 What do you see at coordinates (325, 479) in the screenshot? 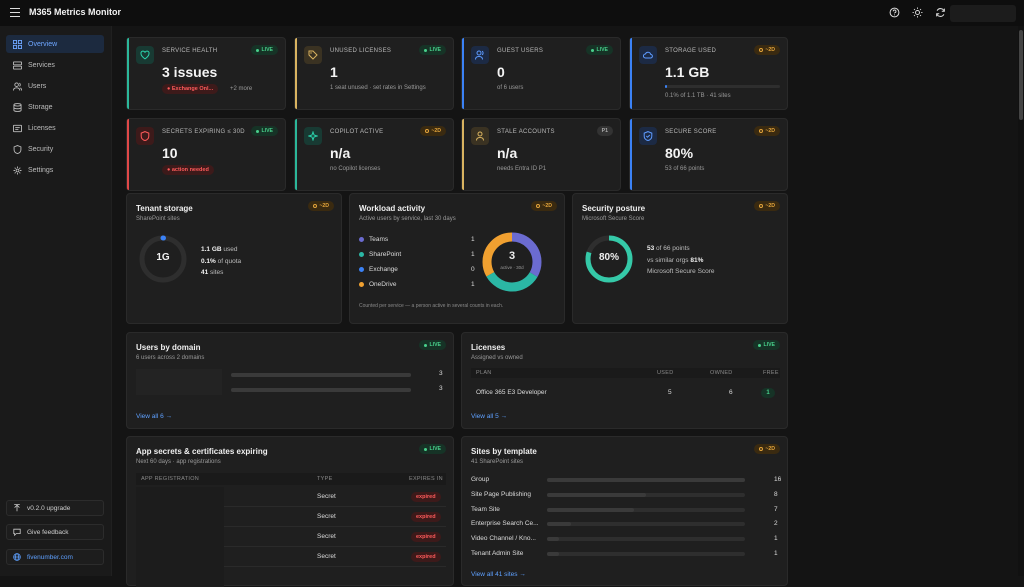
I see `col-type: TYPE` at bounding box center [325, 479].